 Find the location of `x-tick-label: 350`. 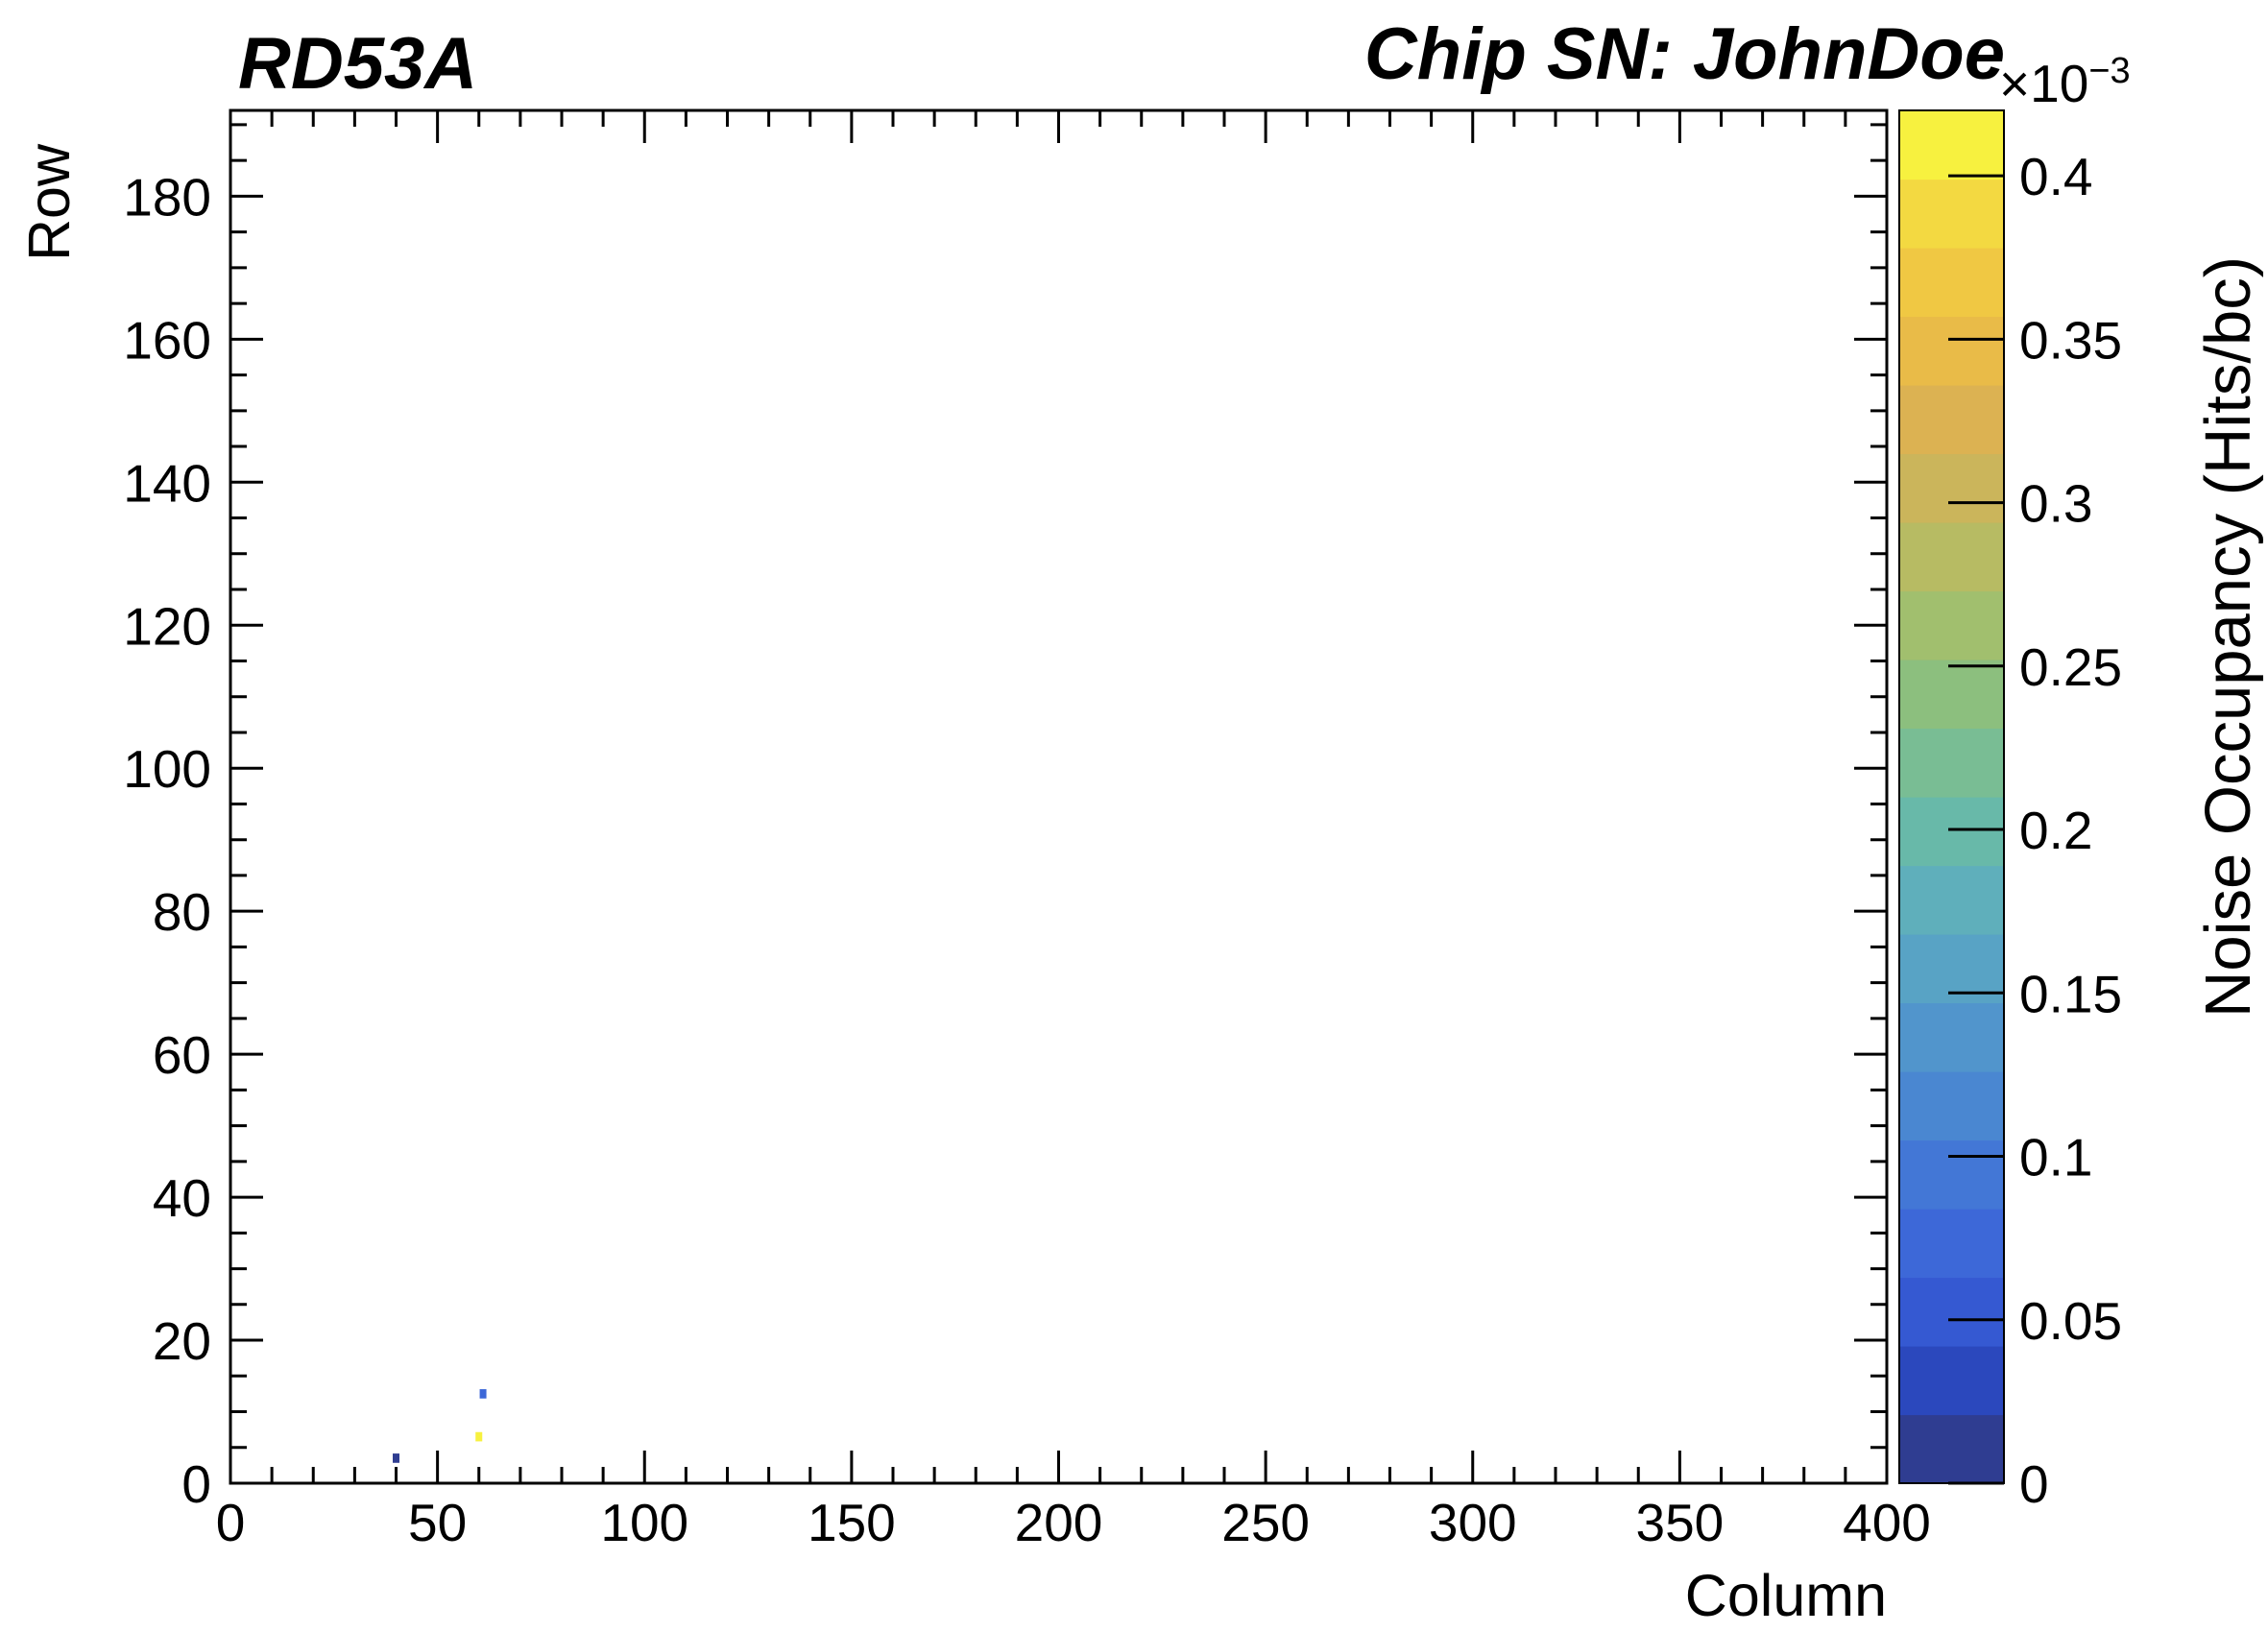

x-tick-label: 350 is located at coordinates (1679, 1522).